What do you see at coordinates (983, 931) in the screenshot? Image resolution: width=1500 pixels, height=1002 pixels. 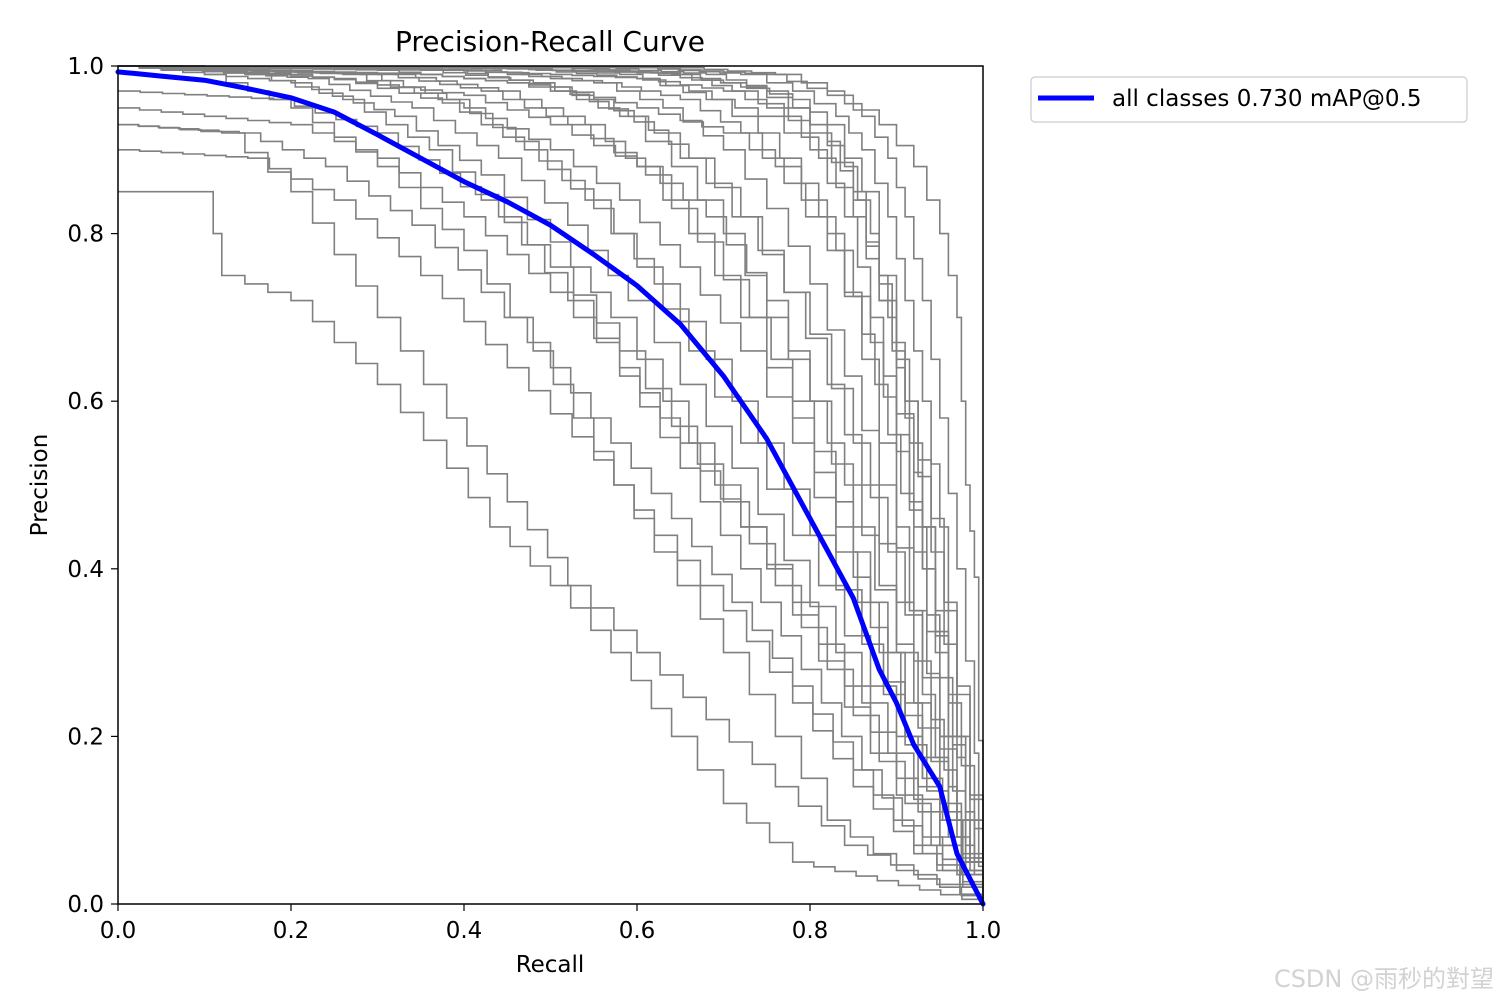 I see `x-tick-label-5: 1.0` at bounding box center [983, 931].